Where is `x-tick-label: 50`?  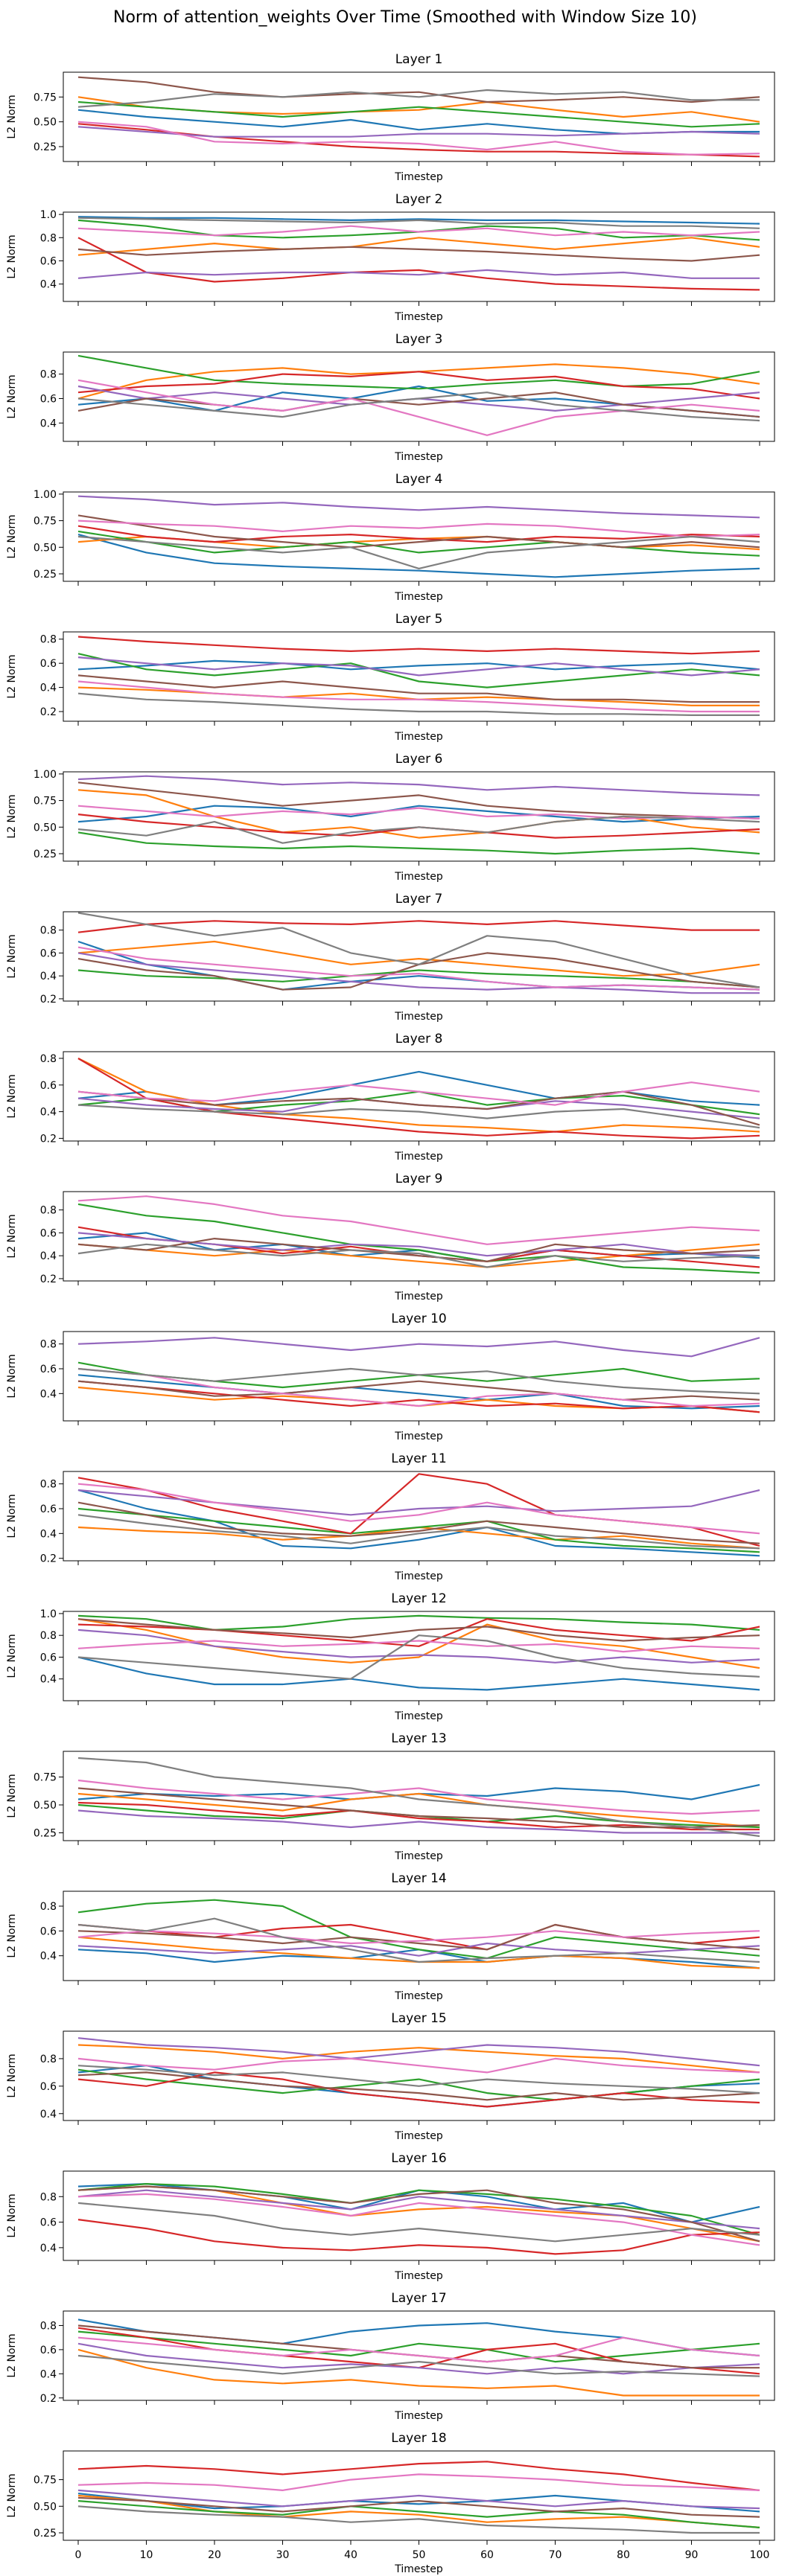
x-tick-label: 50 is located at coordinates (419, 2555).